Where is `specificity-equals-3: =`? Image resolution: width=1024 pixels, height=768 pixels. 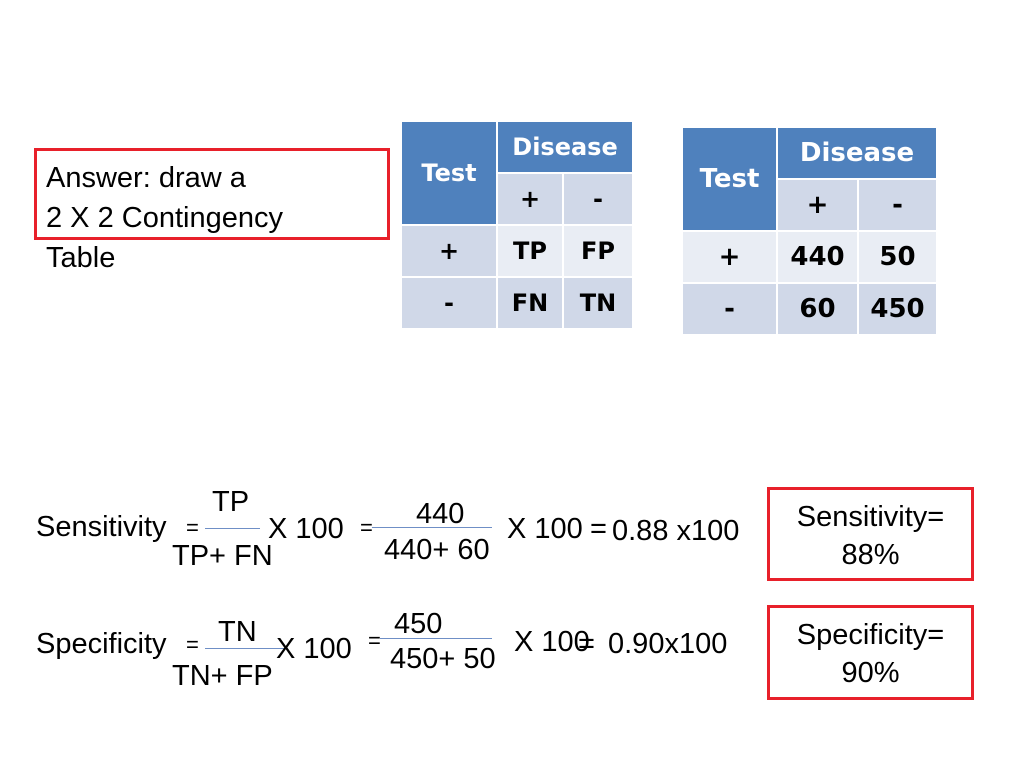
specificity-equals-3: = is located at coordinates (586, 644).